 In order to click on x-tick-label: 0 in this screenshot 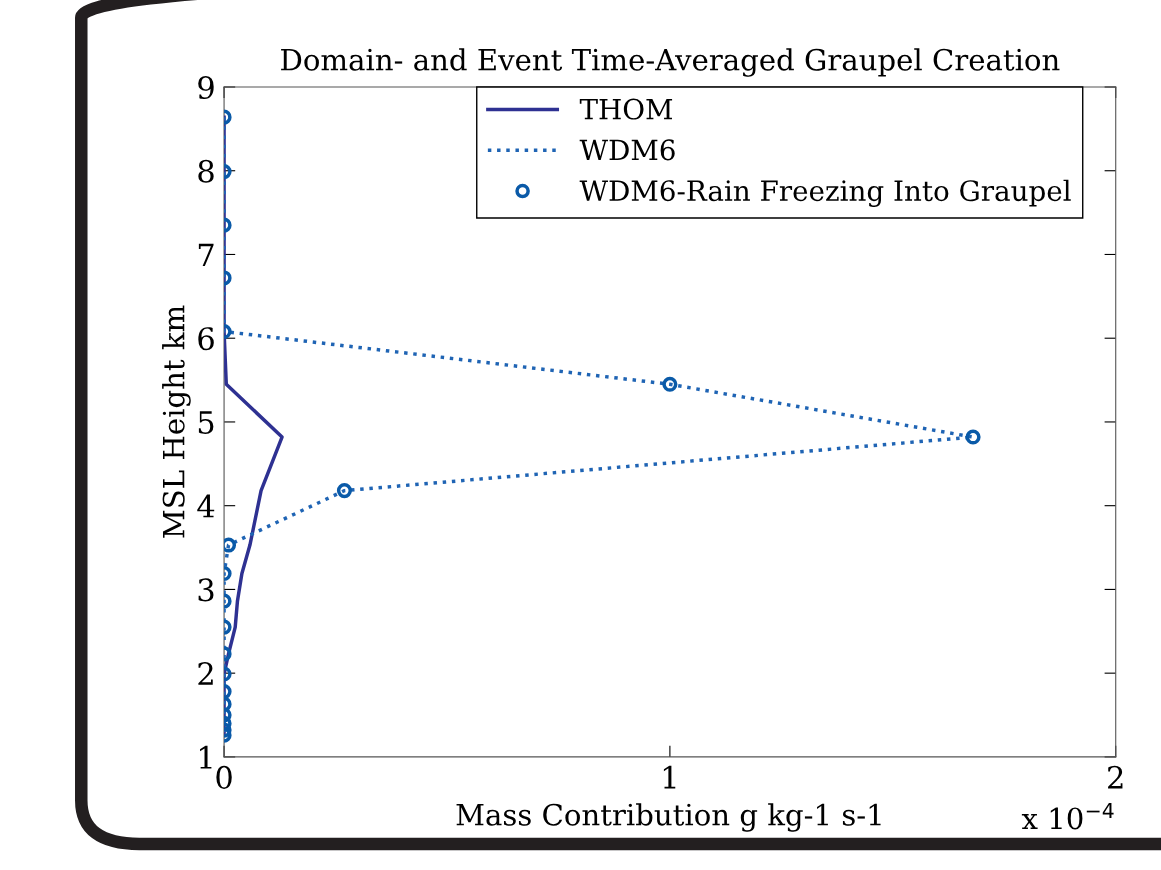, I will do `click(224, 777)`.